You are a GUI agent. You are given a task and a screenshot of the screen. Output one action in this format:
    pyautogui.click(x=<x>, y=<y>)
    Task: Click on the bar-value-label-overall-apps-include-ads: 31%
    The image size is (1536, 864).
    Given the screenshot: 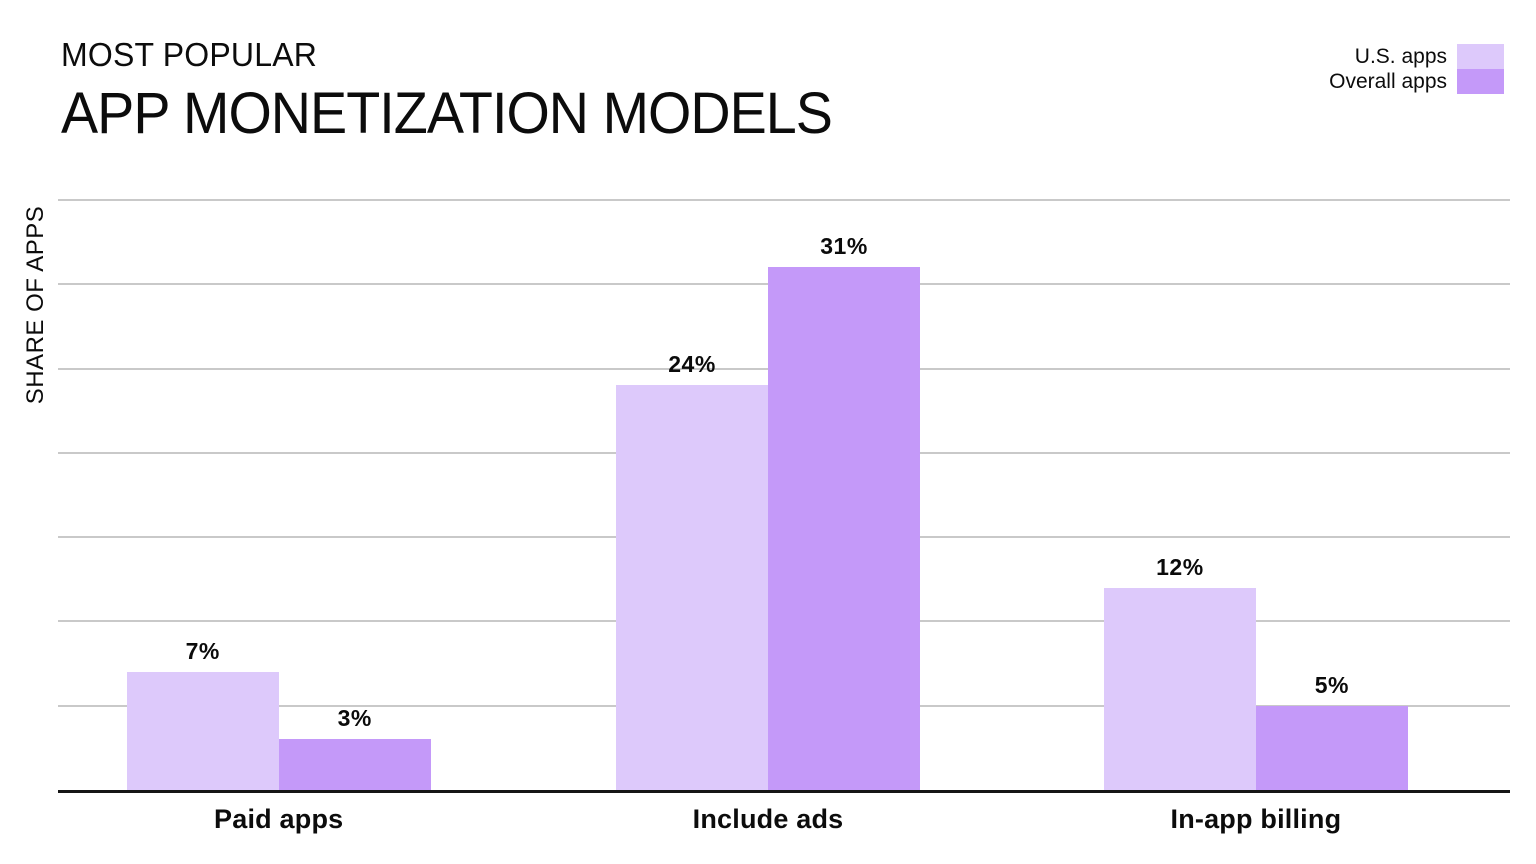 What is the action you would take?
    pyautogui.click(x=844, y=246)
    